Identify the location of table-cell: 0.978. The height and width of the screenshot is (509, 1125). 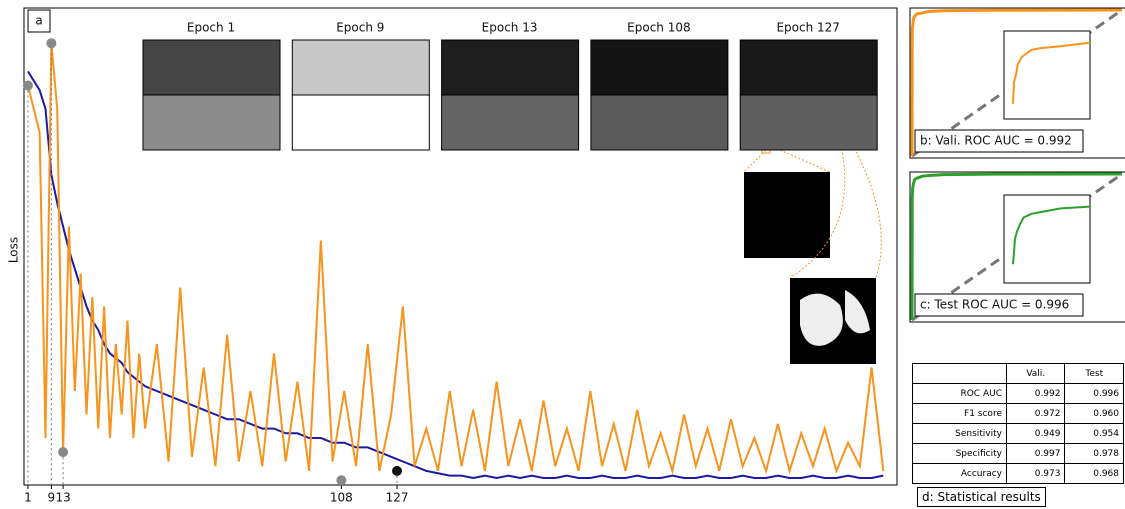
(1094, 453).